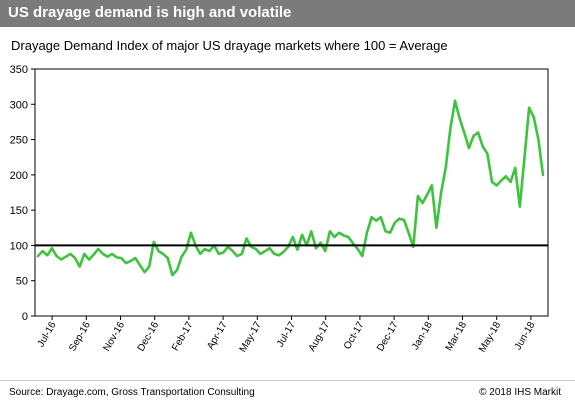 The image size is (575, 410). I want to click on x-tick-label: Dec-16, so click(149, 337).